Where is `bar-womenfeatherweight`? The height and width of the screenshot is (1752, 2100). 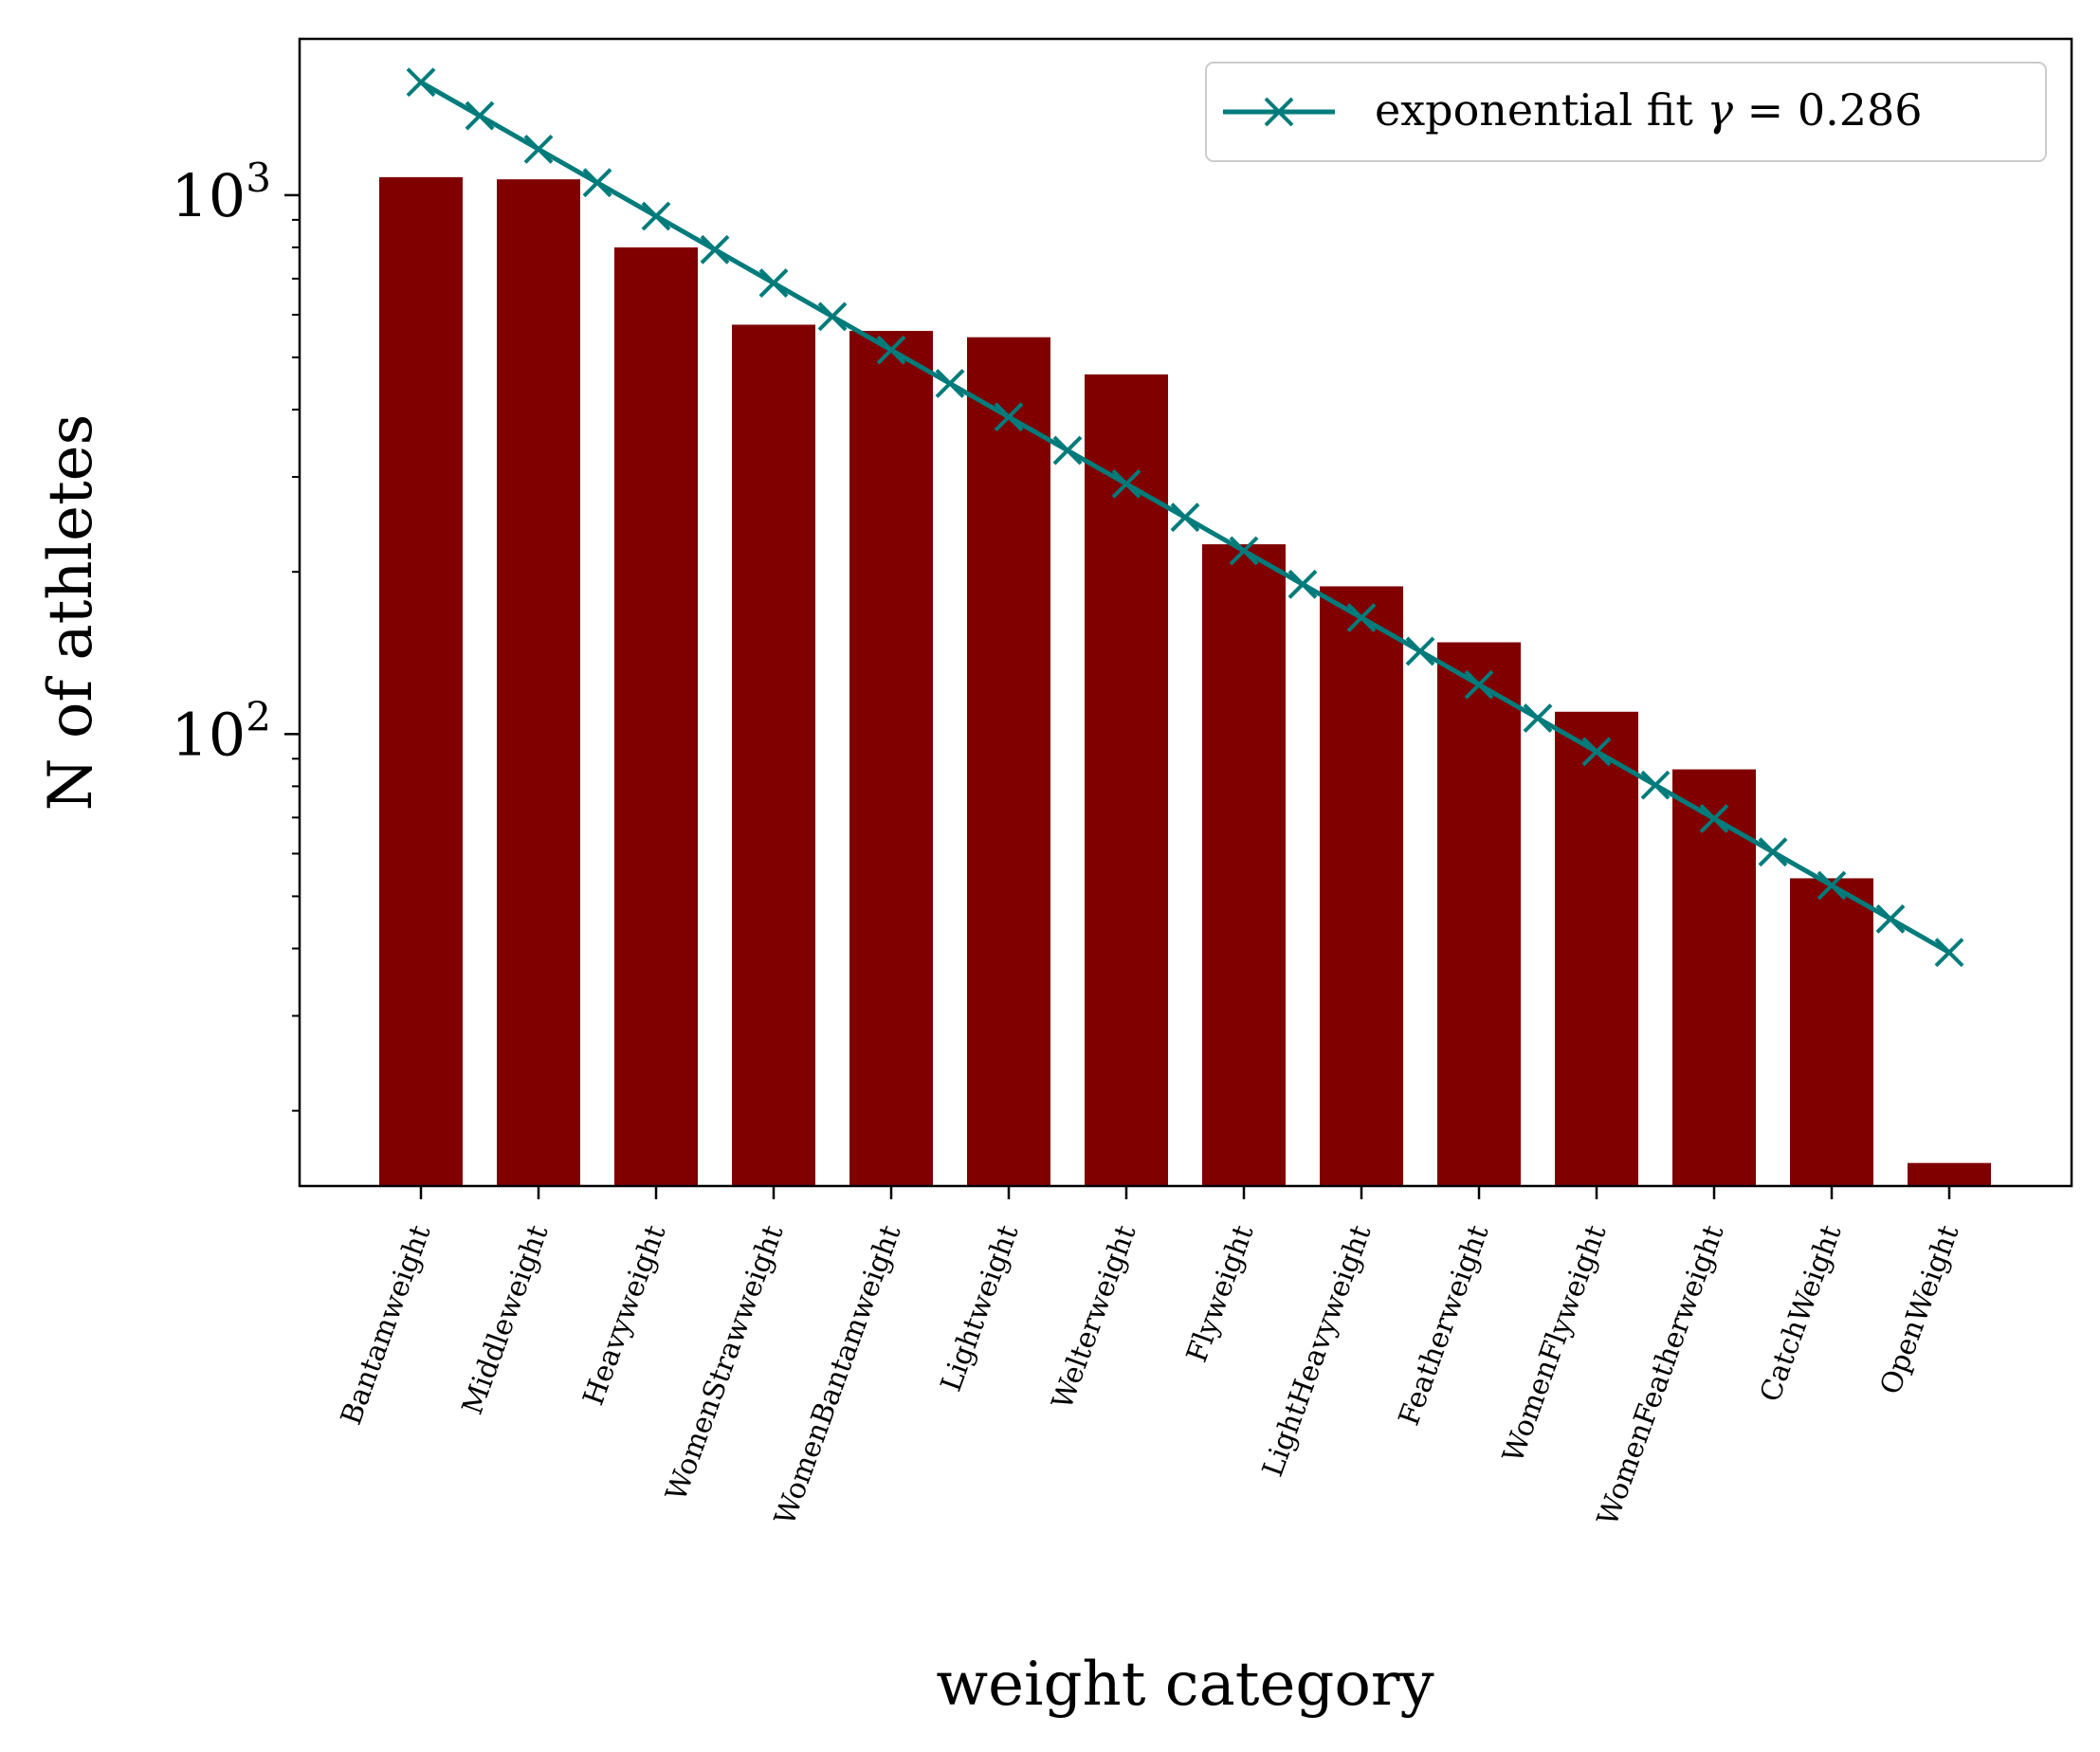
bar-womenfeatherweight is located at coordinates (1714, 977).